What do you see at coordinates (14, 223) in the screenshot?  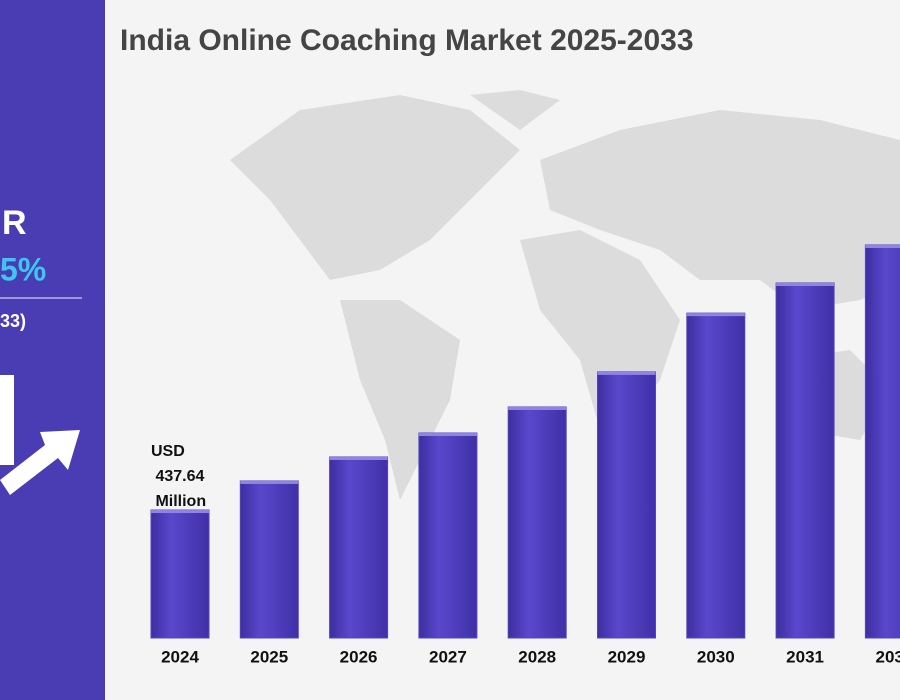 I see `side-heading: R` at bounding box center [14, 223].